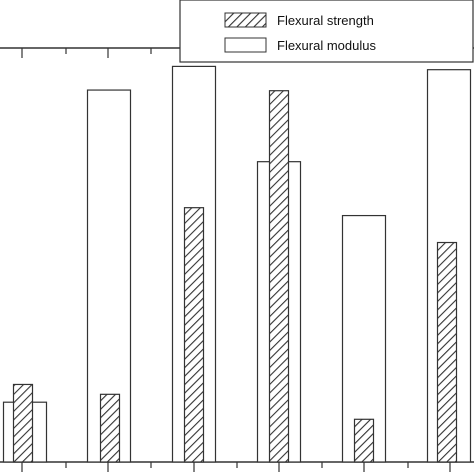 This screenshot has height=474, width=474. Describe the element at coordinates (245, 45) in the screenshot. I see `legend-swatch-open` at that location.